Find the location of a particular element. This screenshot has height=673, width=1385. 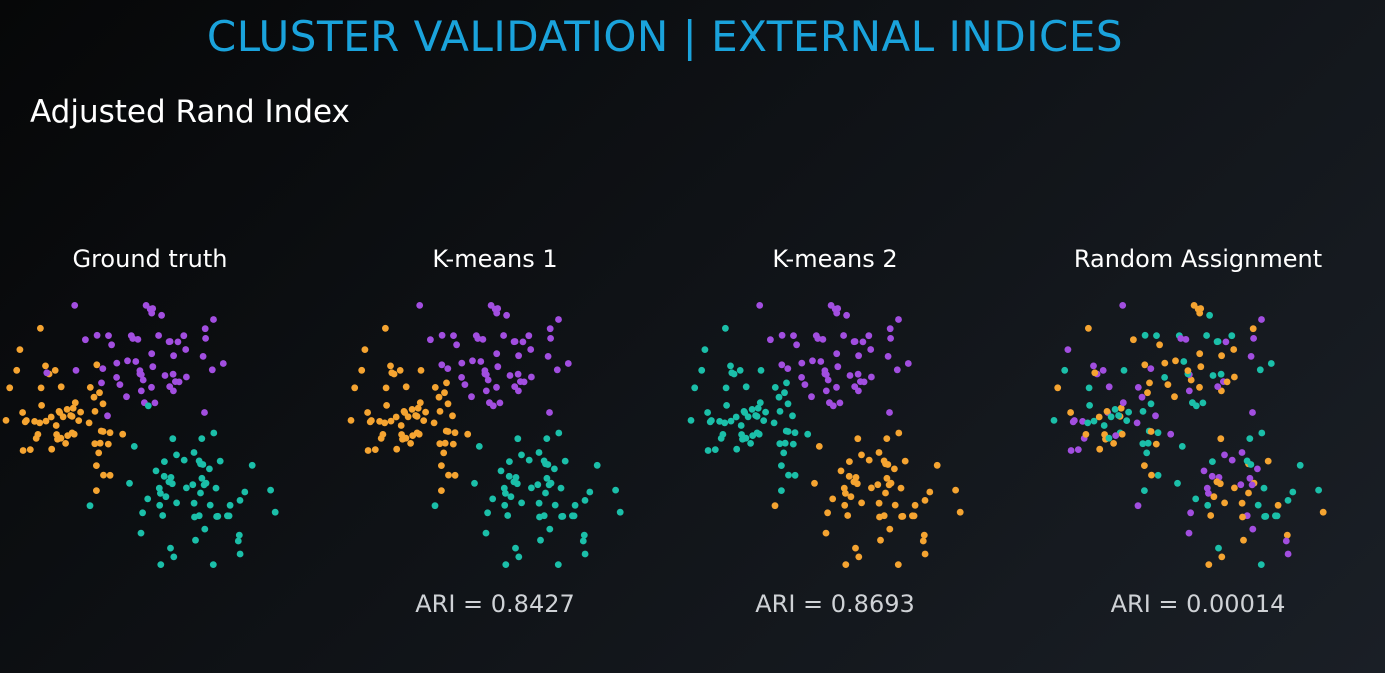

panel-title: Random Assignment is located at coordinates (1198, 259).